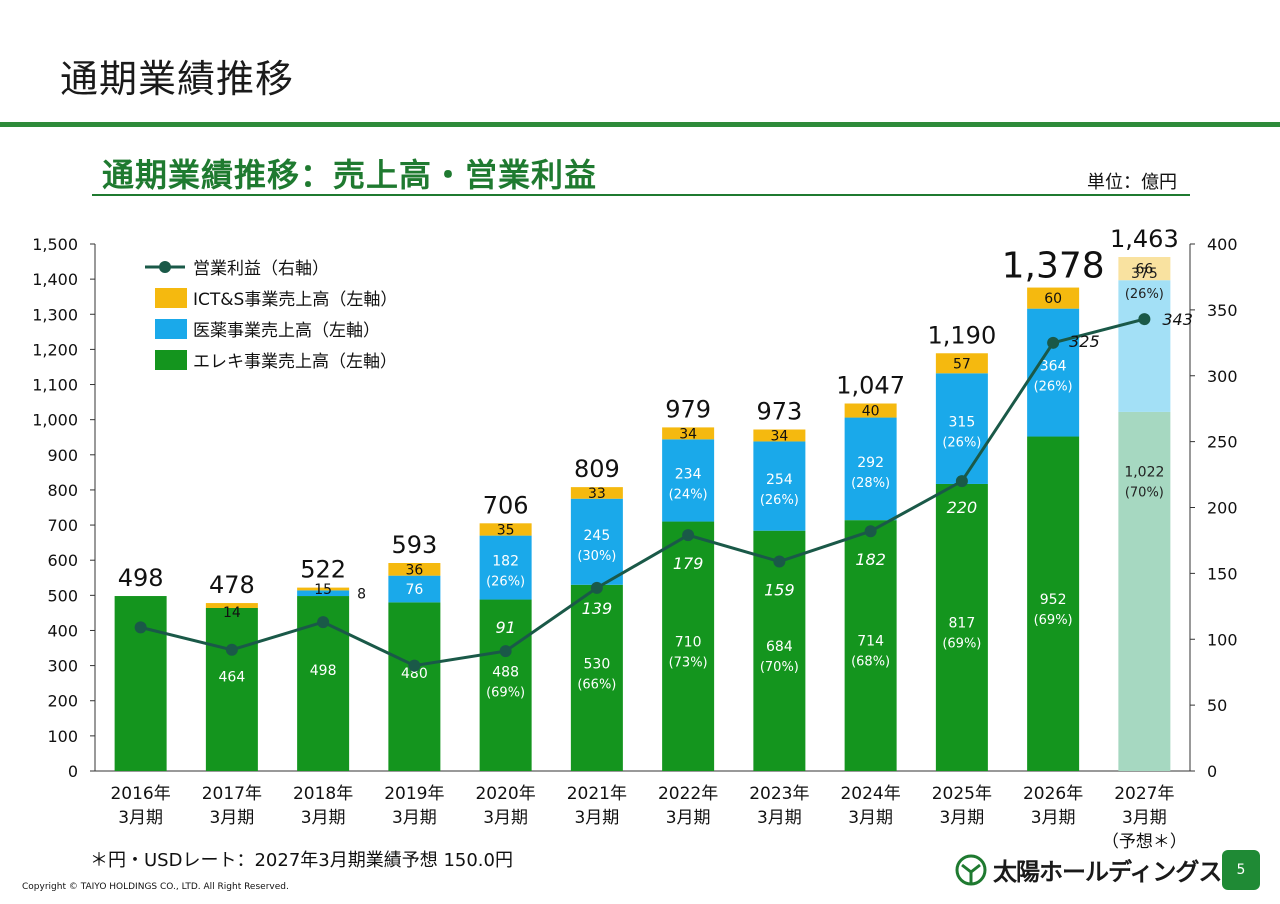 The image size is (1280, 904). I want to click on operating-profit-label: 179, so click(688, 563).